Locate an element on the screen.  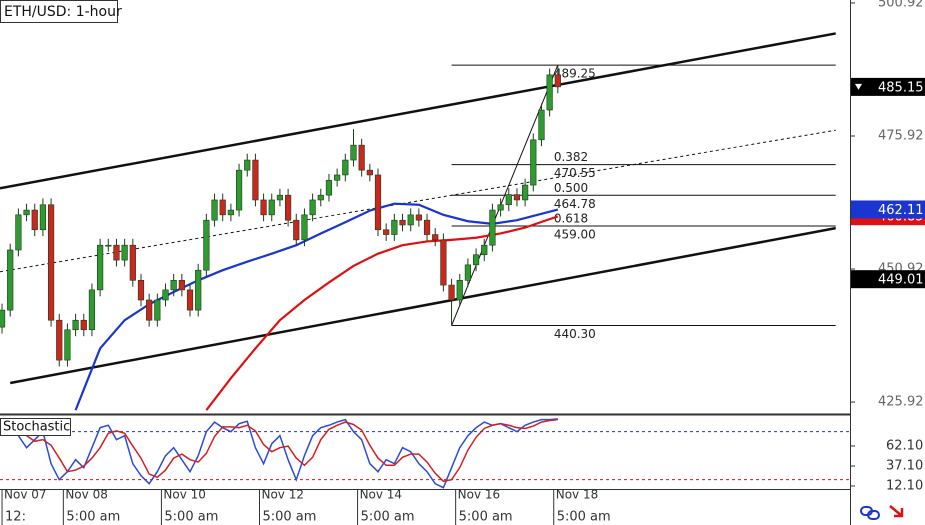
stochastic-tick-label: 12.10 is located at coordinates (904, 486).